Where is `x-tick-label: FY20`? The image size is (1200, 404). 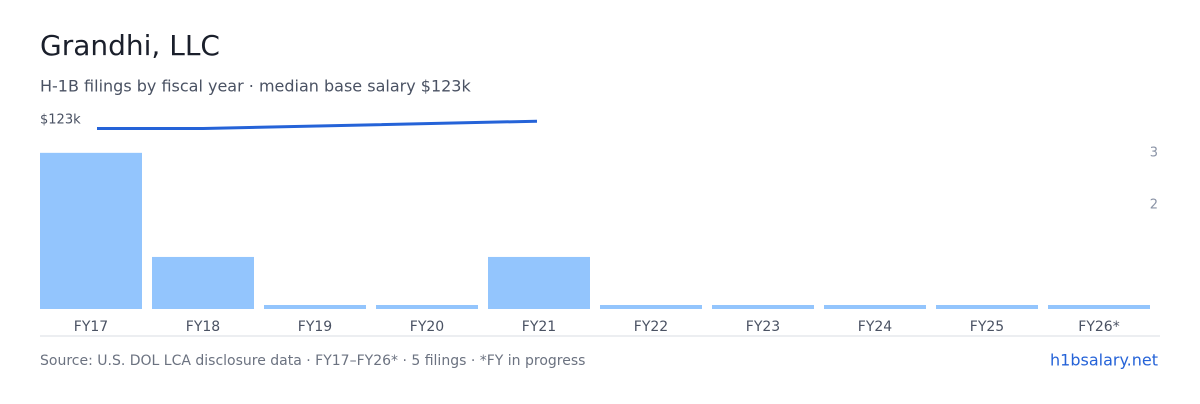 x-tick-label: FY20 is located at coordinates (427, 327).